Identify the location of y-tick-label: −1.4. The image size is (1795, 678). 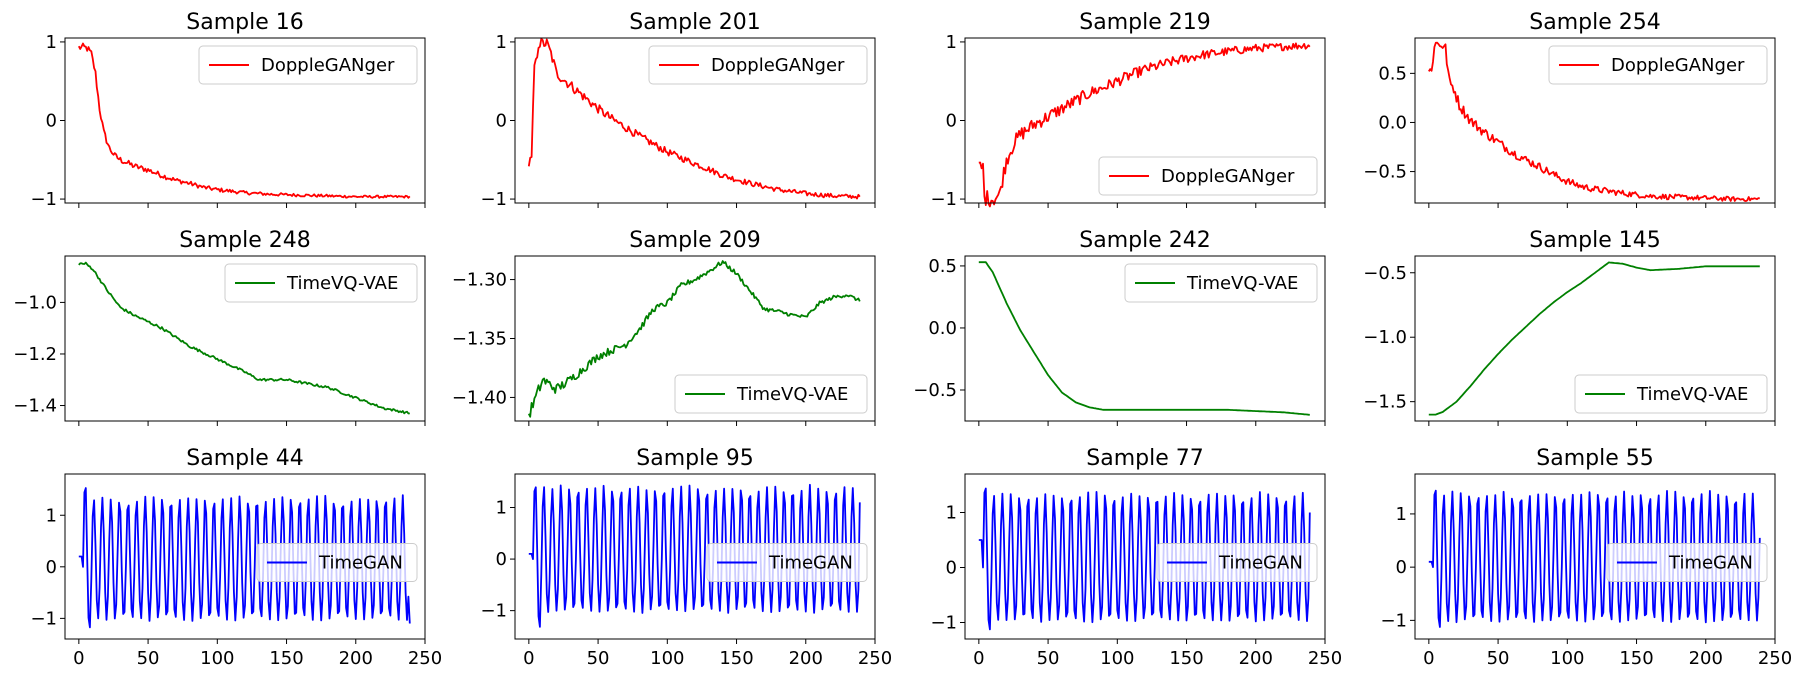
(35, 406).